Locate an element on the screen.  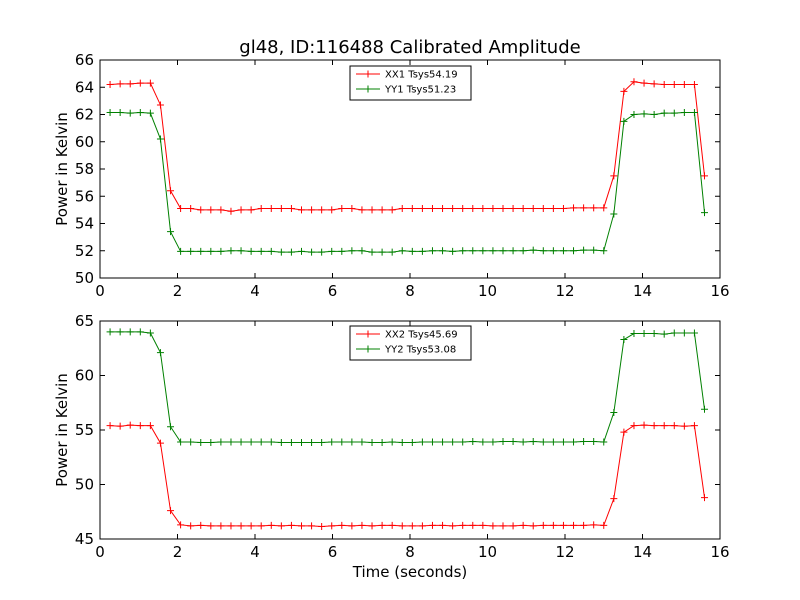
legend-marker is located at coordinates (368, 334).